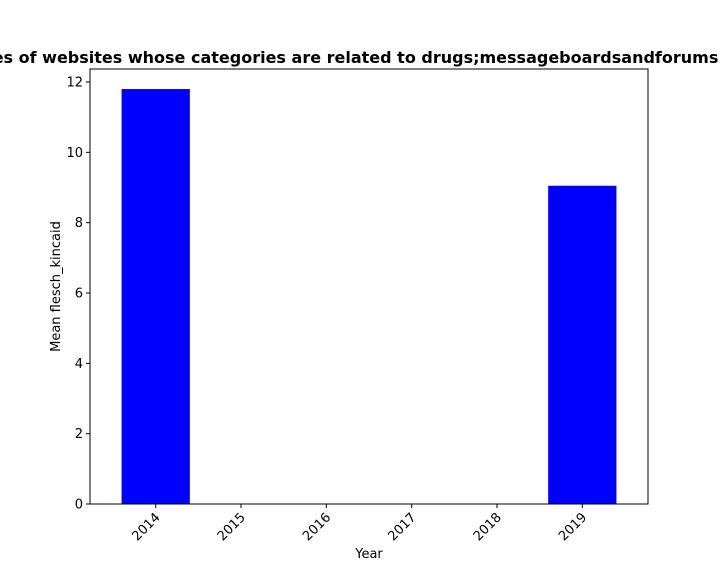  I want to click on y-tick-label: 12, so click(74, 83).